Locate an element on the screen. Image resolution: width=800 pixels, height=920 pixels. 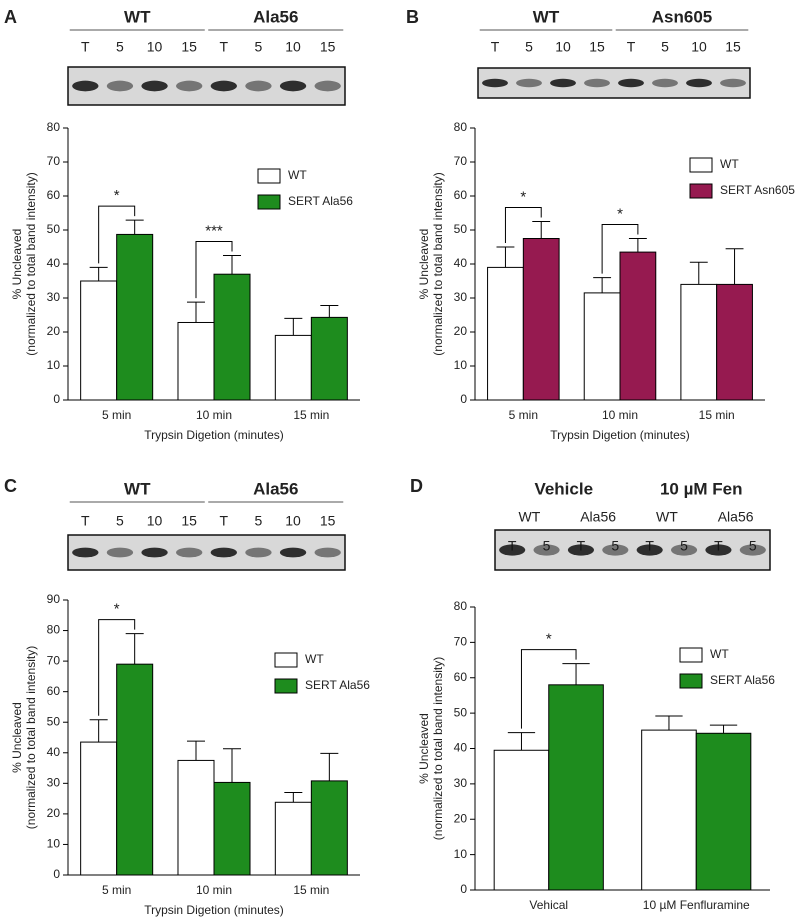
legend-label: SERT Ala56 is located at coordinates (742, 680).